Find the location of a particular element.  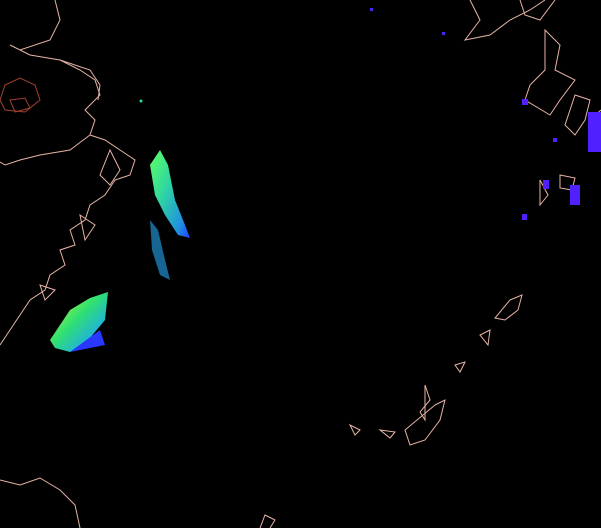

data-swath-south is located at coordinates (79, 322).